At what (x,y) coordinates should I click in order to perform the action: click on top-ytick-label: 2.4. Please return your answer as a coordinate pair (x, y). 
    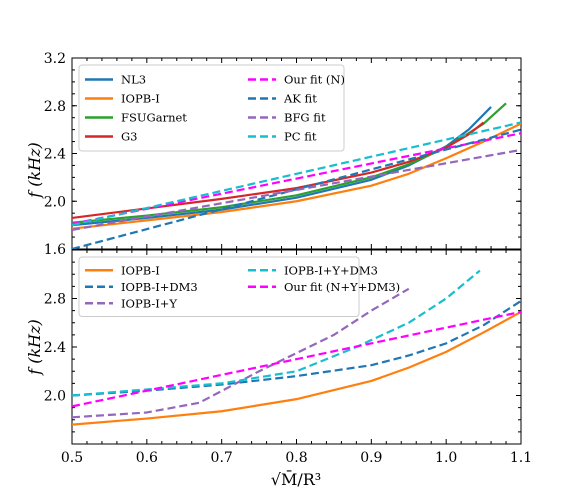
    Looking at the image, I should click on (55, 155).